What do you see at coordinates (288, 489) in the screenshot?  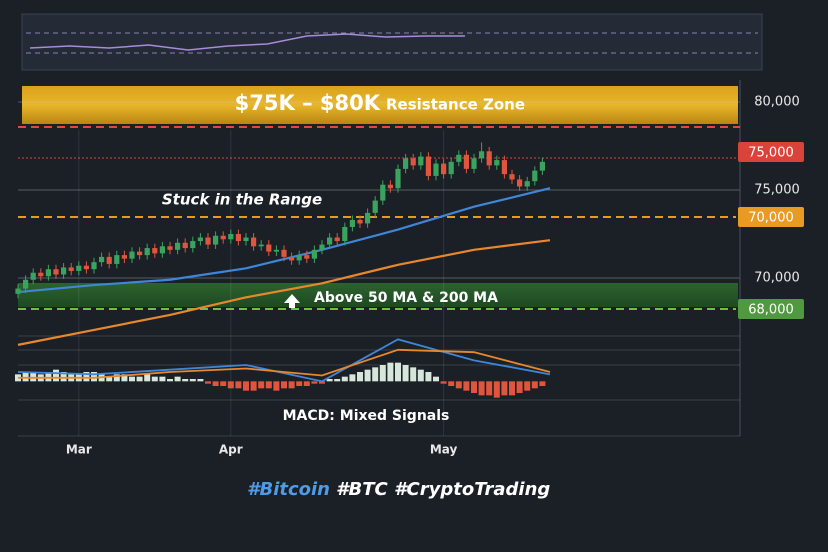 I see `hashtag: #Bitcoin` at bounding box center [288, 489].